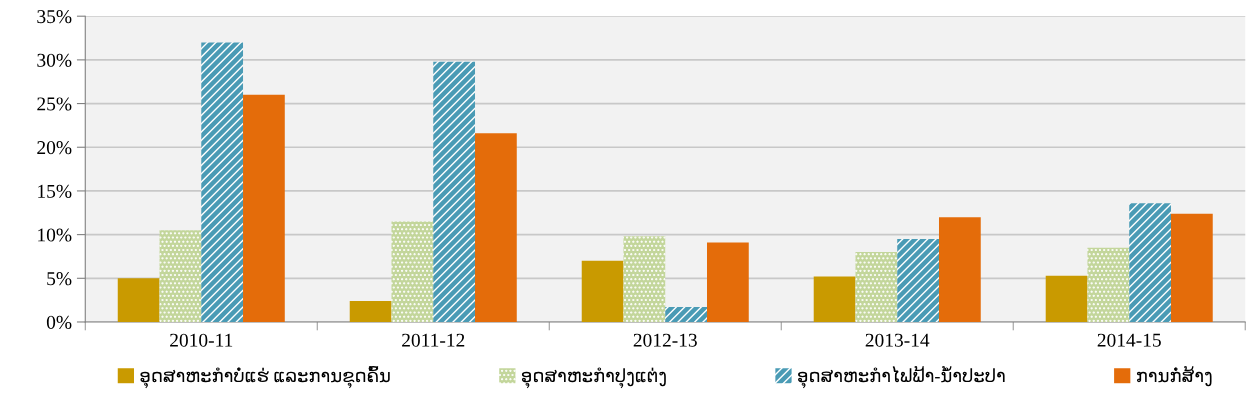  I want to click on legend-label: ອຸດສາຫະກຳປຸງແຕ່ງ, so click(593, 378).